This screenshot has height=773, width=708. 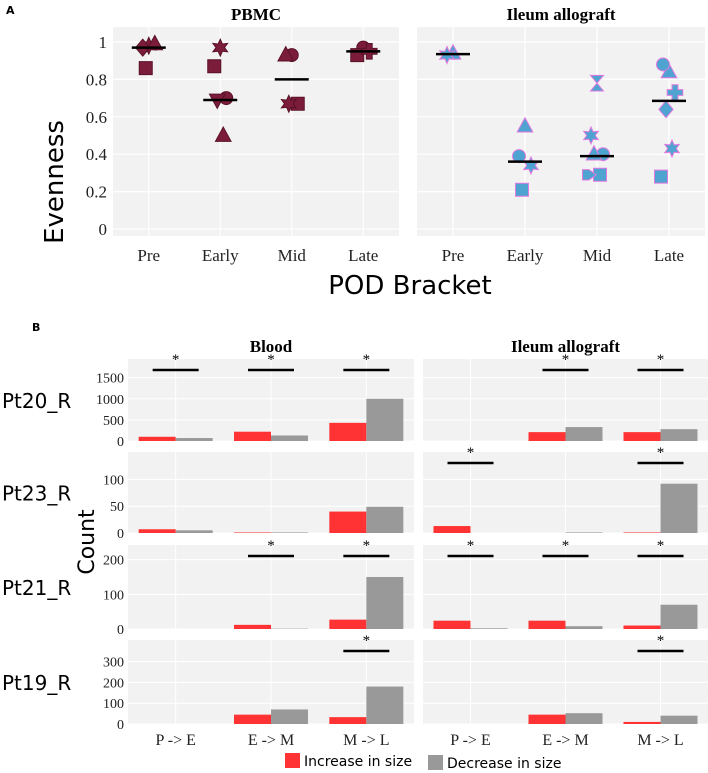 I want to click on x-tick-label: Pre, so click(x=148, y=255).